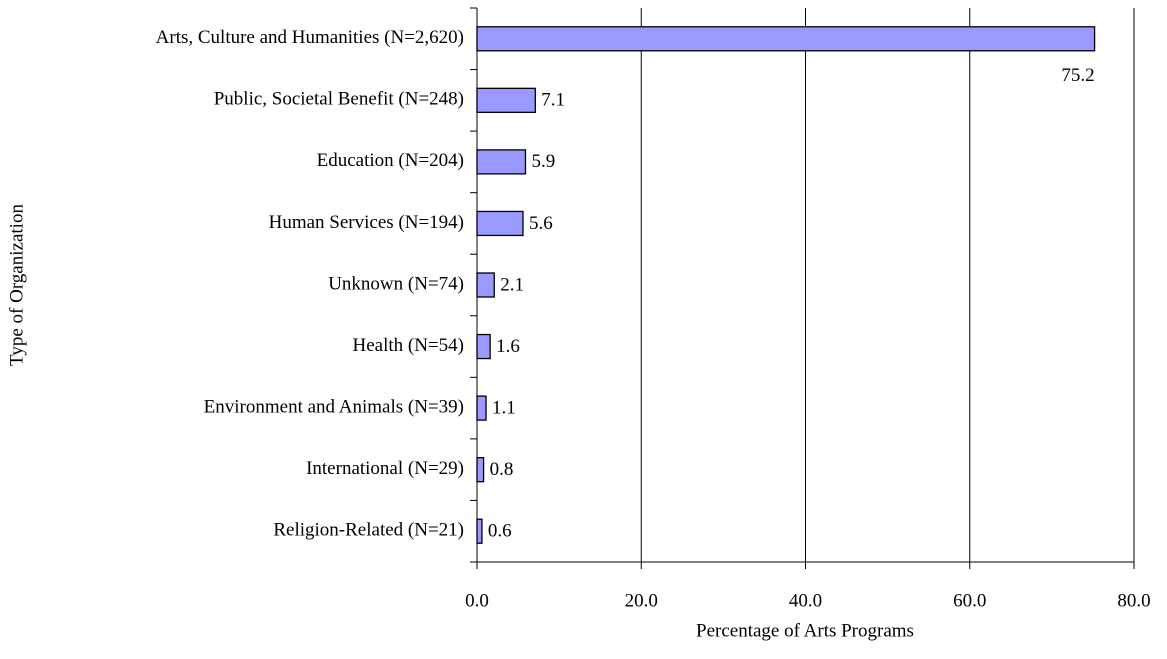  What do you see at coordinates (310, 37) in the screenshot?
I see `y-tick-label: Arts, Culture and Humanities (N=2,620)` at bounding box center [310, 37].